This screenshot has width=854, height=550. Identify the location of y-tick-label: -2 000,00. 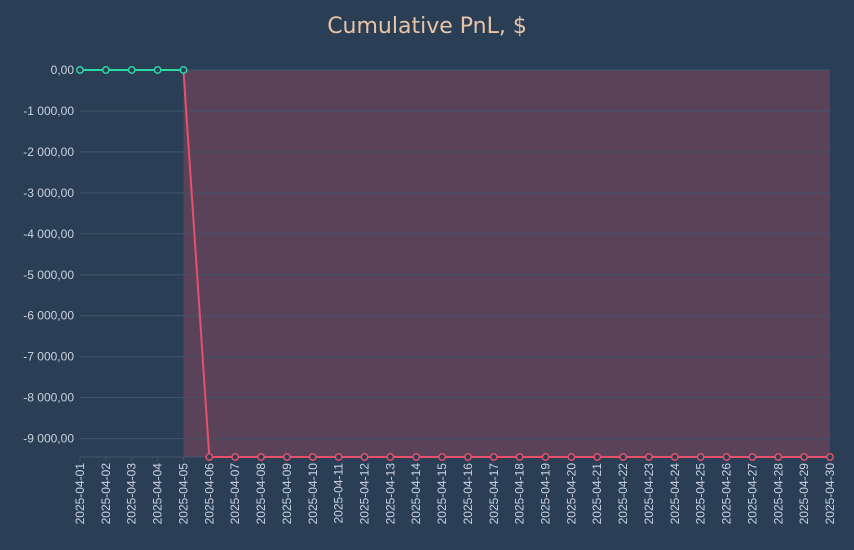
(48, 152).